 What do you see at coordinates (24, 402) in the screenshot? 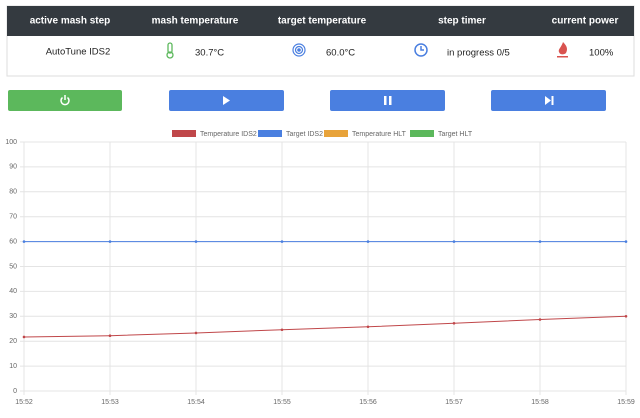
I see `x-tick-label: 15:52` at bounding box center [24, 402].